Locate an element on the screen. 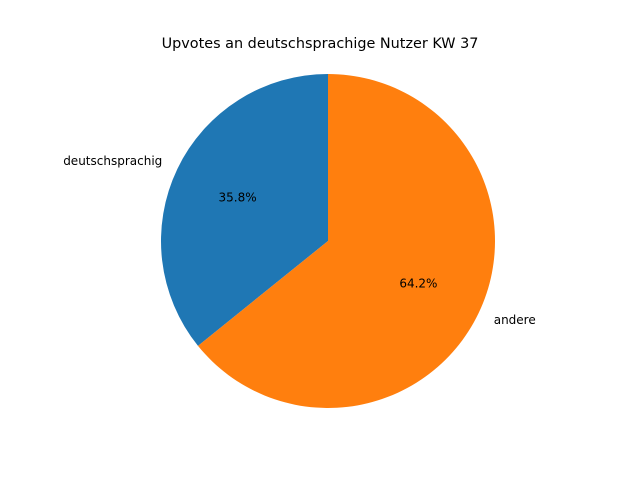 Image resolution: width=640 pixels, height=480 pixels. value-label: 64.2% is located at coordinates (418, 284).